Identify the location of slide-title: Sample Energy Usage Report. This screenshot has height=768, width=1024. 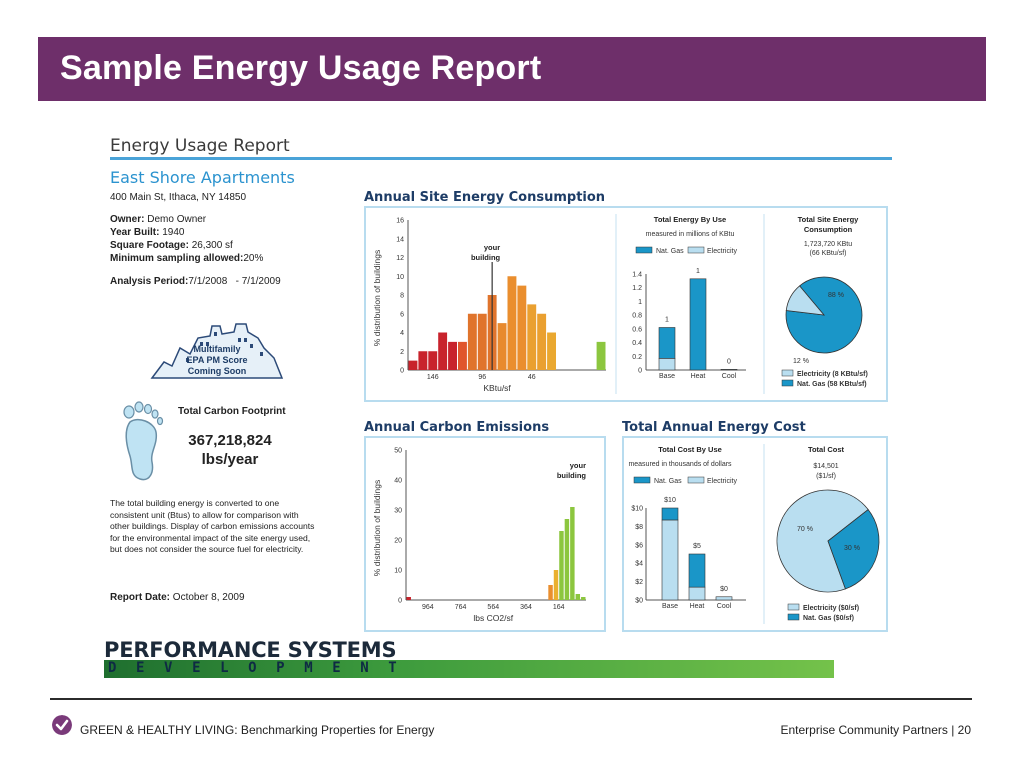
(301, 68).